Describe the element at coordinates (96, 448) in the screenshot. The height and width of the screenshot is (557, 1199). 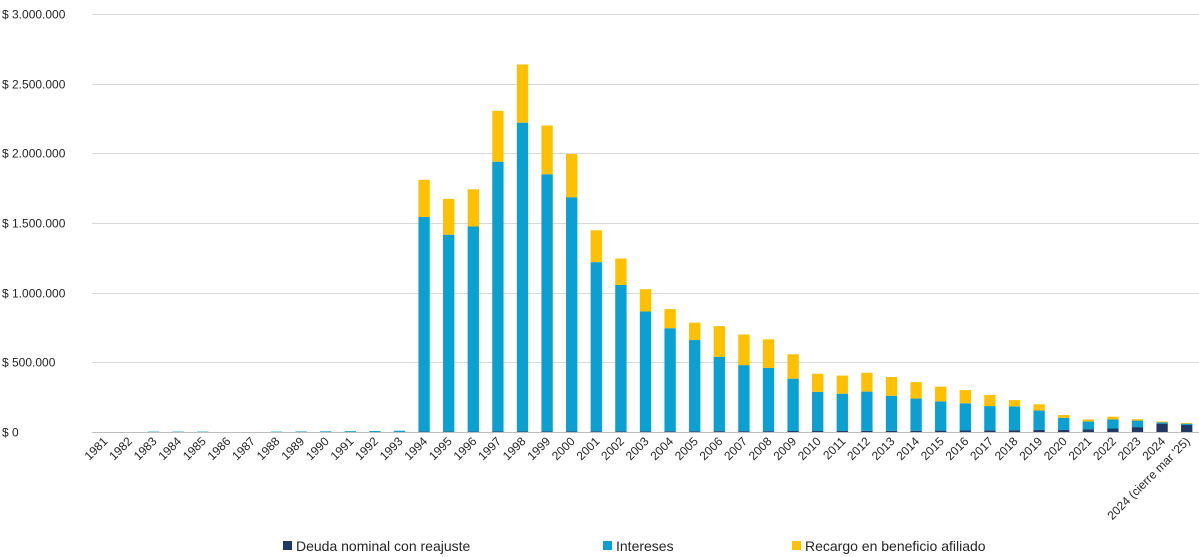
I see `x-tick-label: 1981` at that location.